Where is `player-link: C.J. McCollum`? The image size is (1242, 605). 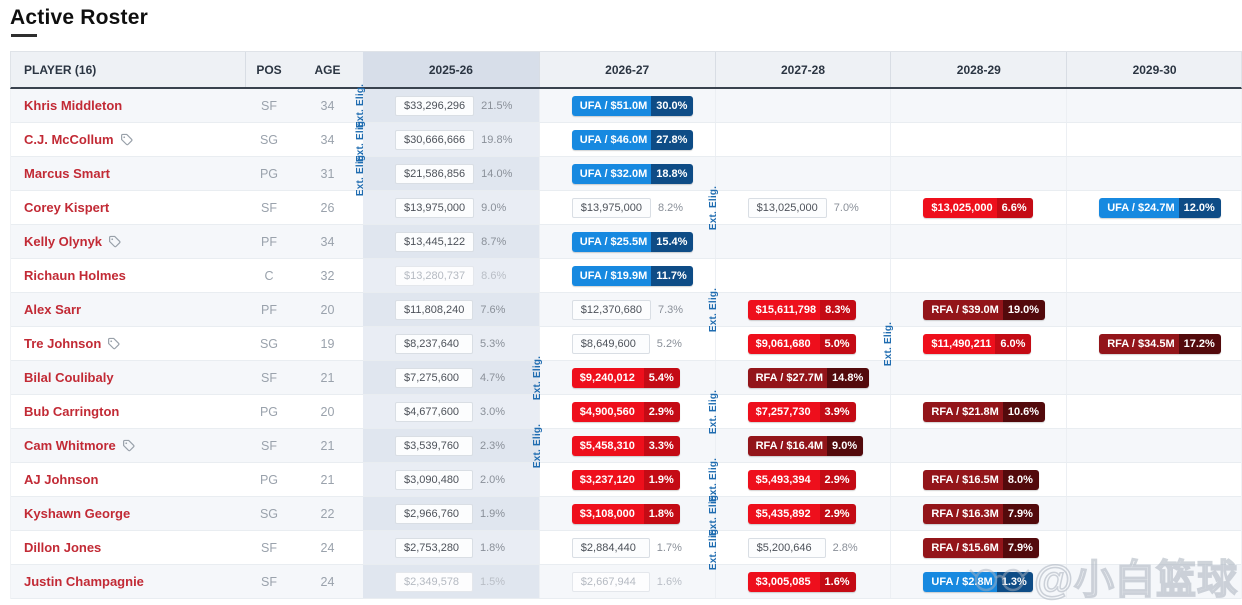
player-link: C.J. McCollum is located at coordinates (69, 139).